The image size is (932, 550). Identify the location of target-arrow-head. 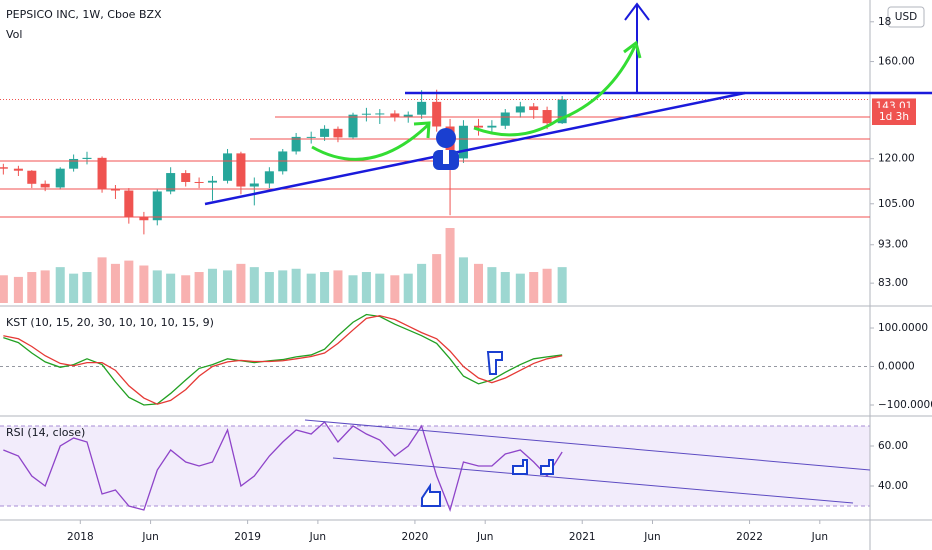
(637, 11).